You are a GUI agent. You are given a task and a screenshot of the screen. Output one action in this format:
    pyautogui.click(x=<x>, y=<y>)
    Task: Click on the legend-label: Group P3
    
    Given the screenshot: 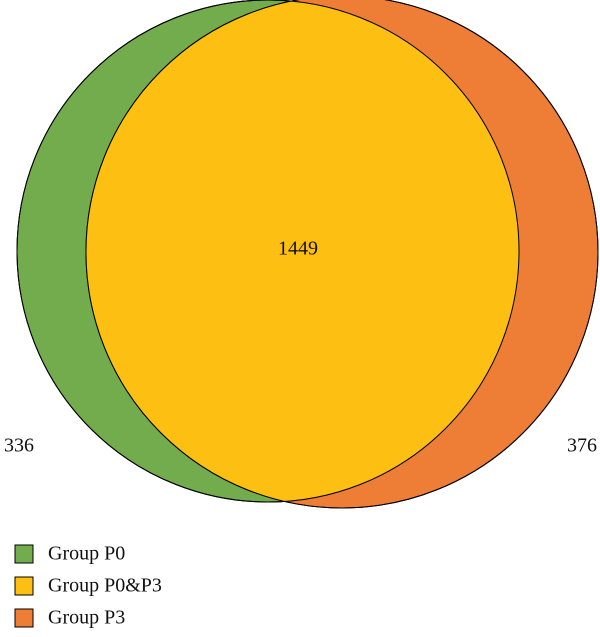 What is the action you would take?
    pyautogui.click(x=86, y=618)
    